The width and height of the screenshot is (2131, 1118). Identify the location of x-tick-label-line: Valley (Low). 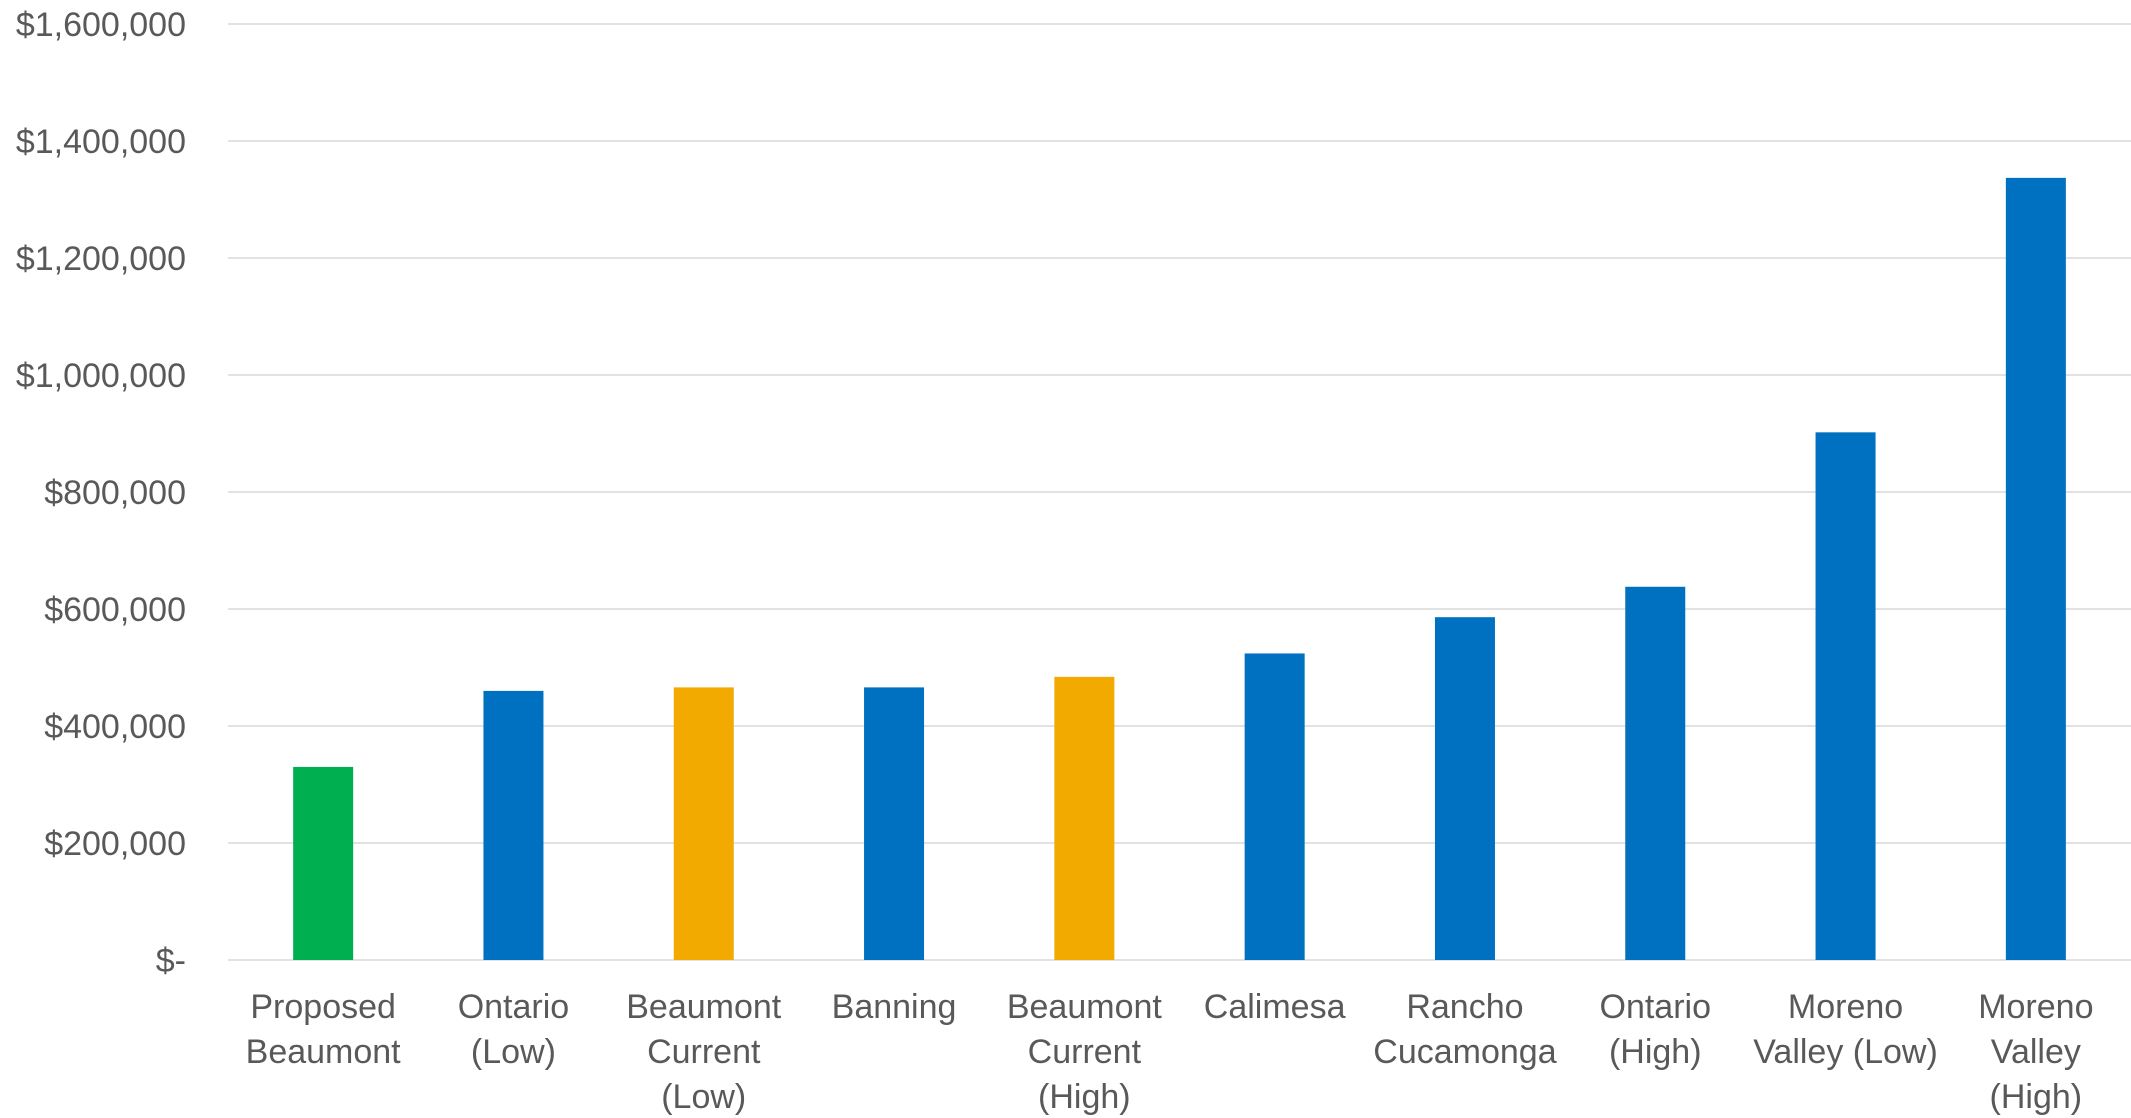
(1845, 1052).